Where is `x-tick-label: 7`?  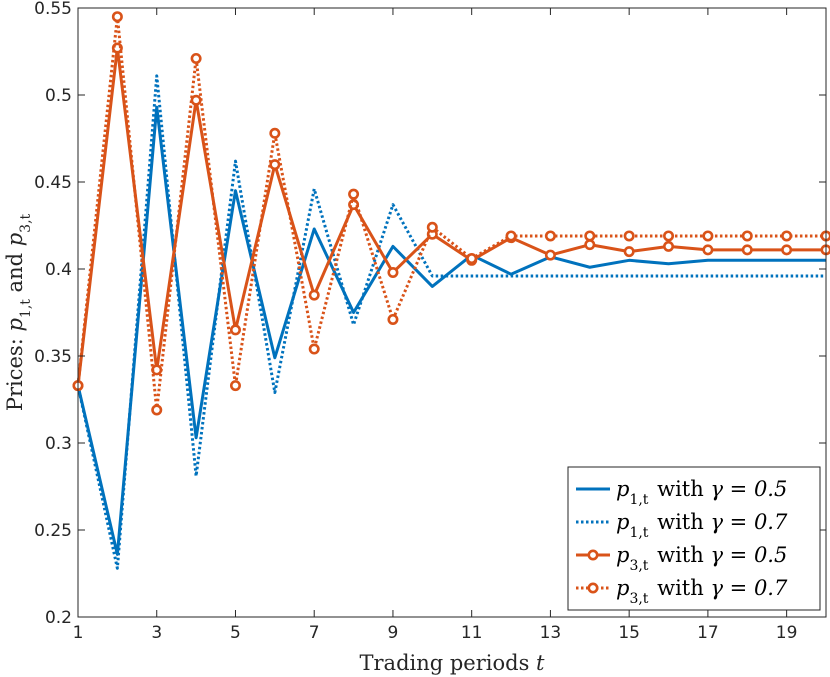
x-tick-label: 7 is located at coordinates (314, 633).